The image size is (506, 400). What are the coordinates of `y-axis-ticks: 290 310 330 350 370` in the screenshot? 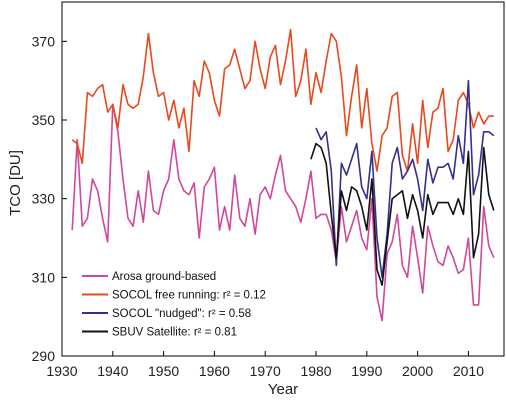 It's located at (49, 198).